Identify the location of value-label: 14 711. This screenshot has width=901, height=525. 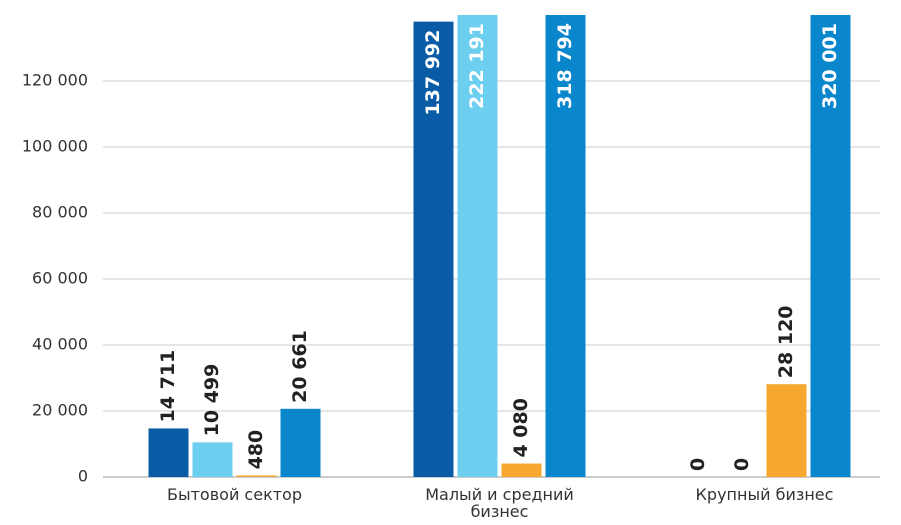
(168, 386).